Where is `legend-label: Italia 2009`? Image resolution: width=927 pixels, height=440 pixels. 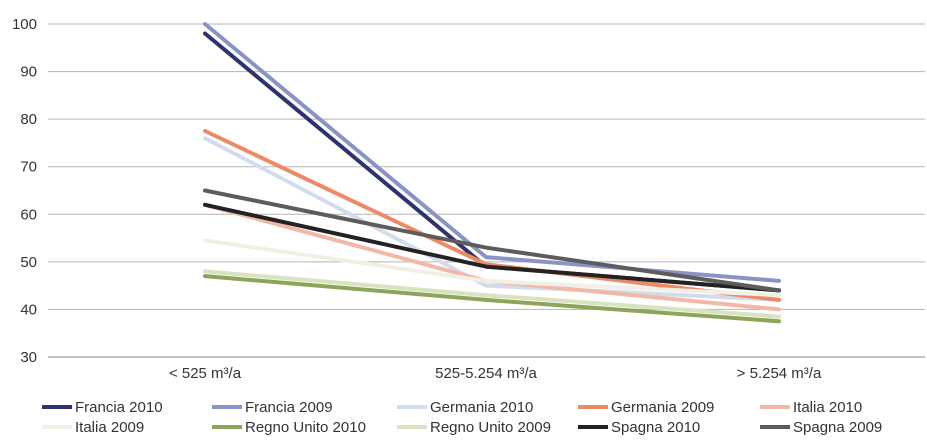 legend-label: Italia 2009 is located at coordinates (109, 427).